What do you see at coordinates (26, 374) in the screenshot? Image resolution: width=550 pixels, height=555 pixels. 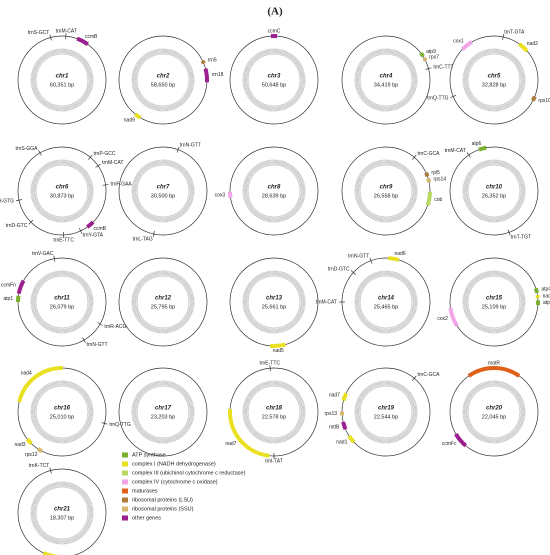 I see `gene-label: nad4` at bounding box center [26, 374].